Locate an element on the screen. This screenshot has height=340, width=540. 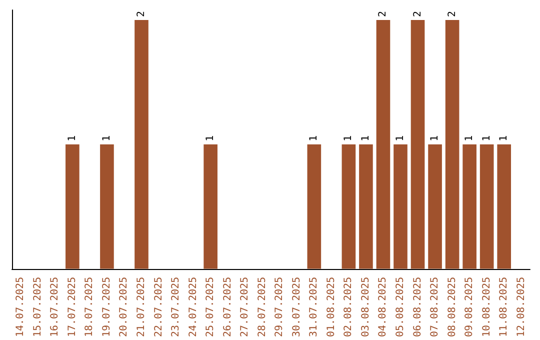
x-tick-label: 30.07.2025 is located at coordinates (296, 307).